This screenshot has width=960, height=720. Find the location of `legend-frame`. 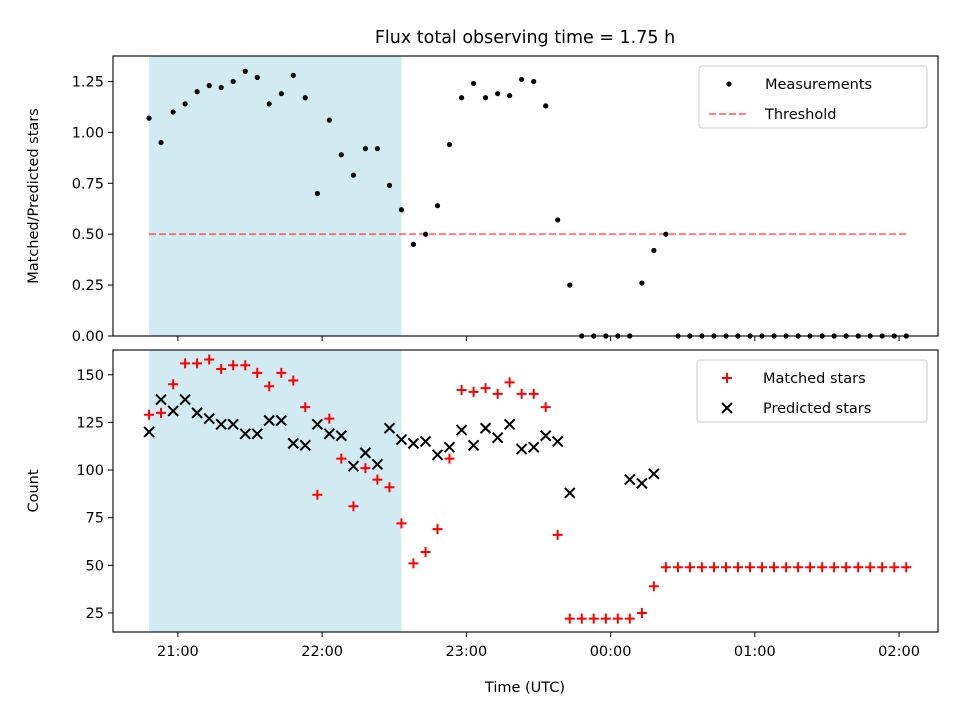

legend-frame is located at coordinates (813, 97).